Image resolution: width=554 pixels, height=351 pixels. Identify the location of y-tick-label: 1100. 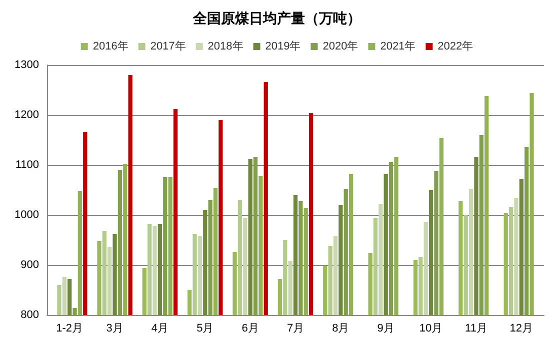
(27, 165).